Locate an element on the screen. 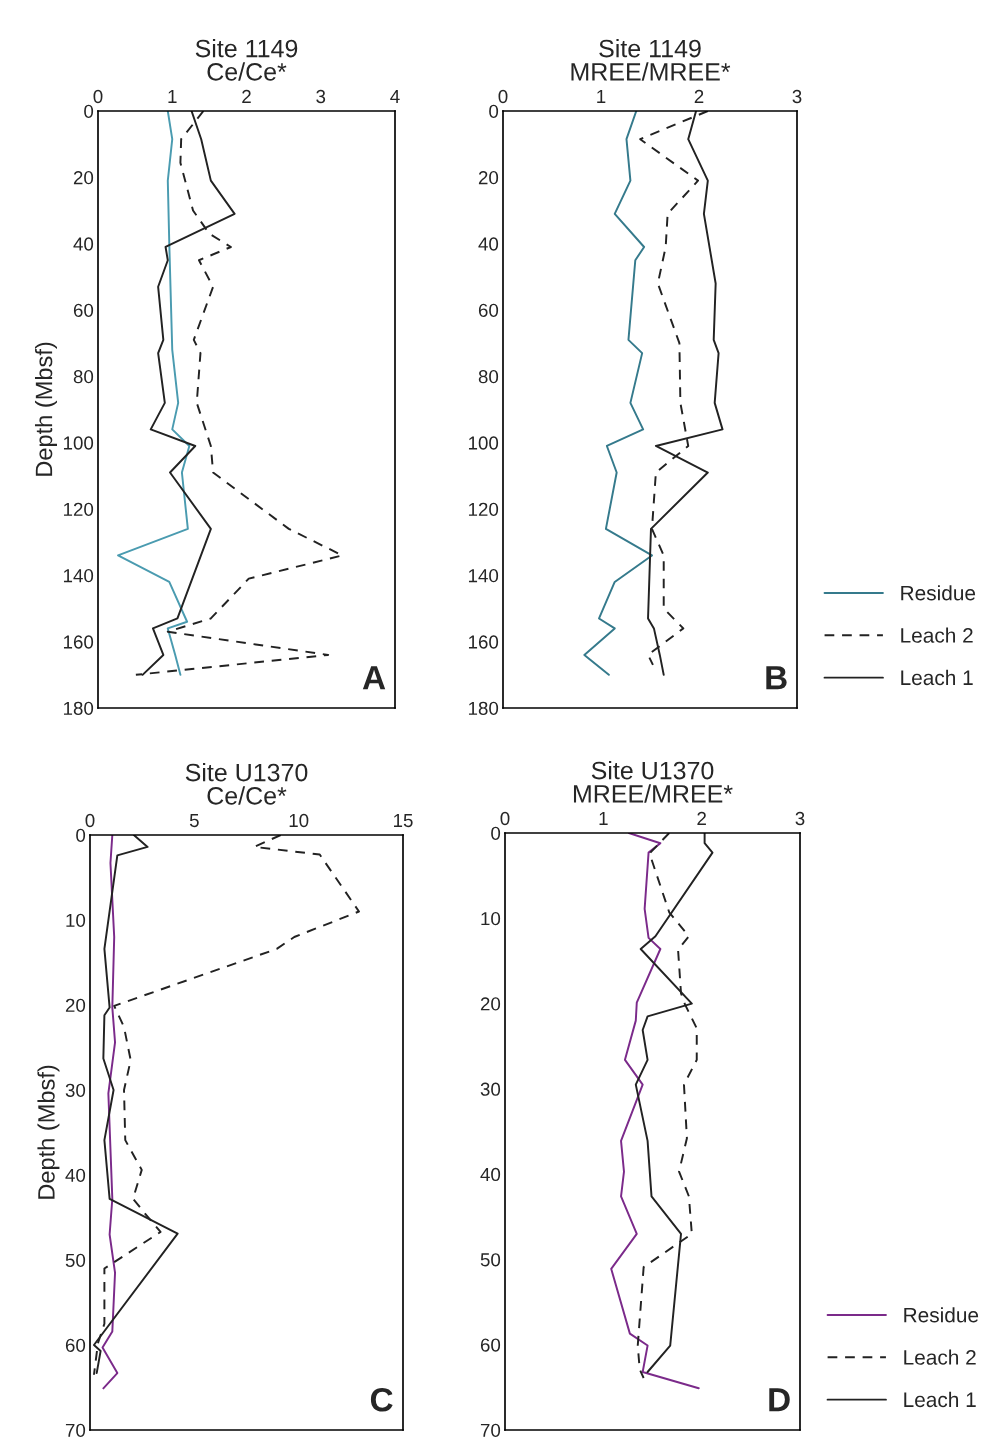  annotation: B is located at coordinates (776, 678).